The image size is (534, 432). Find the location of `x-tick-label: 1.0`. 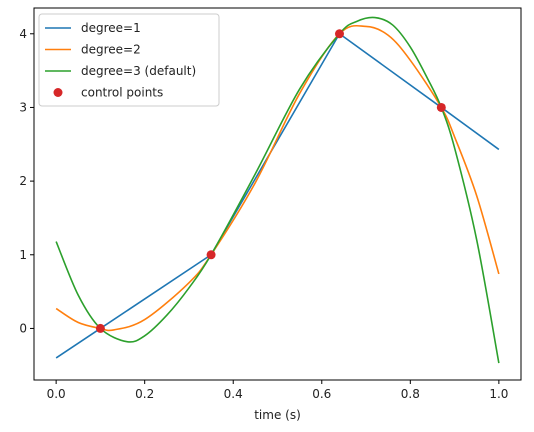

x-tick-label: 1.0 is located at coordinates (498, 394).